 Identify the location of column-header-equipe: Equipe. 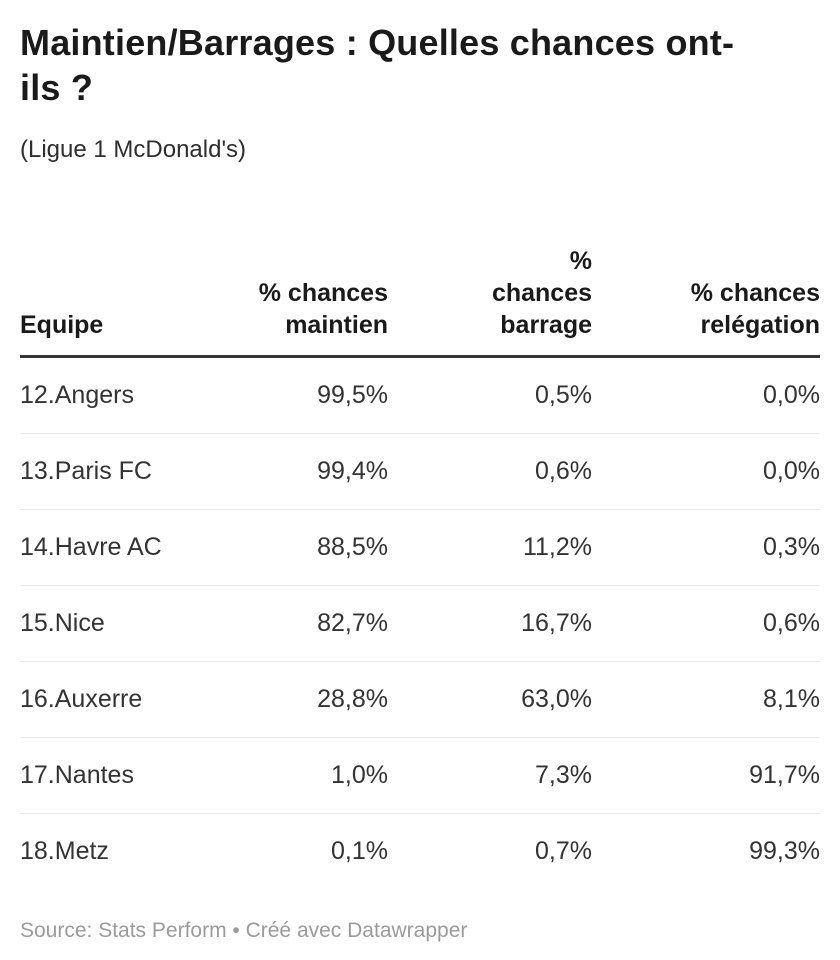
(95, 287).